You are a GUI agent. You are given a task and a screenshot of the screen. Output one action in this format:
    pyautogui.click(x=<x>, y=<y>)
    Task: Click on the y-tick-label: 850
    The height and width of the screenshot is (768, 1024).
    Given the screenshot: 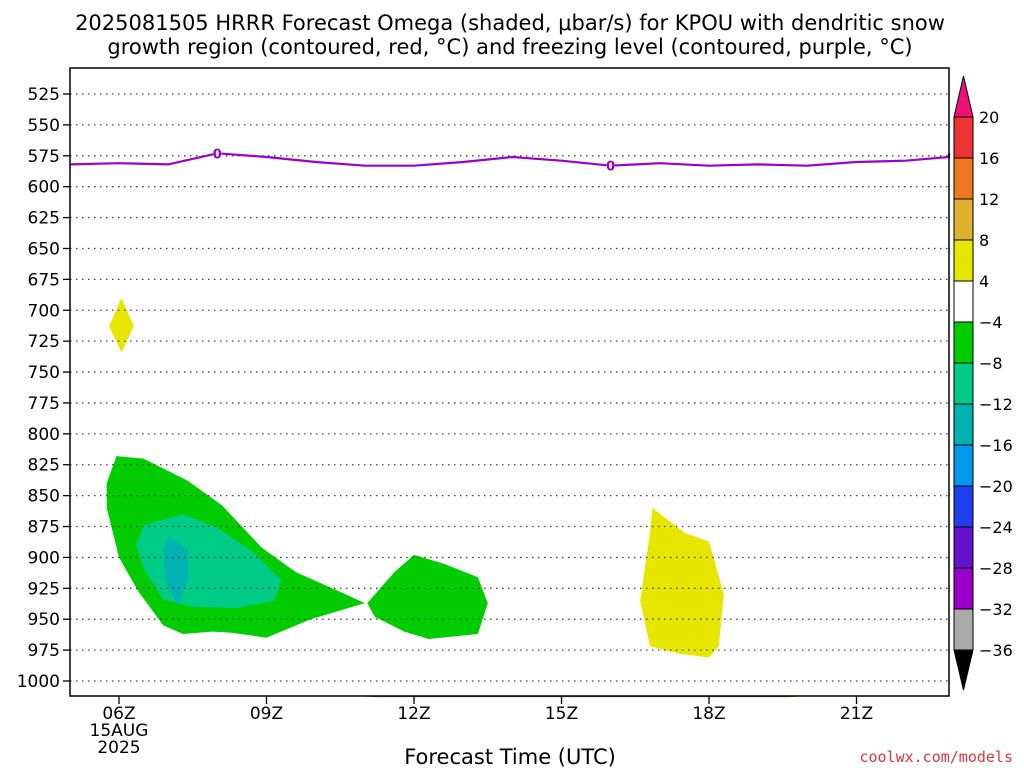 What is the action you would take?
    pyautogui.click(x=44, y=497)
    